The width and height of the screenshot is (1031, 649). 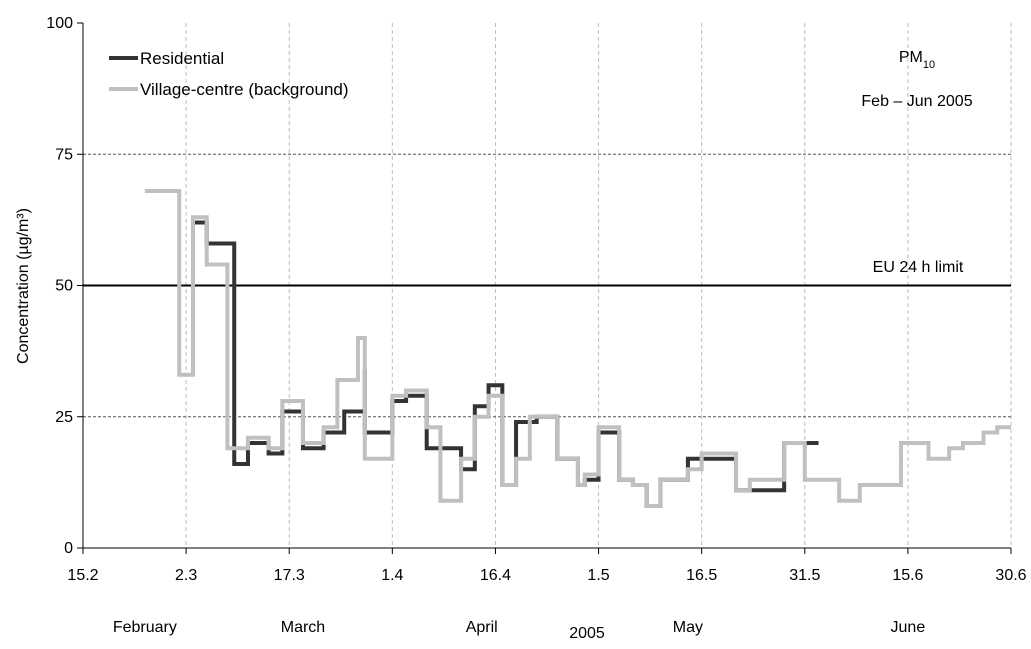 I want to click on x-tick-label: 31.5, so click(x=804, y=575).